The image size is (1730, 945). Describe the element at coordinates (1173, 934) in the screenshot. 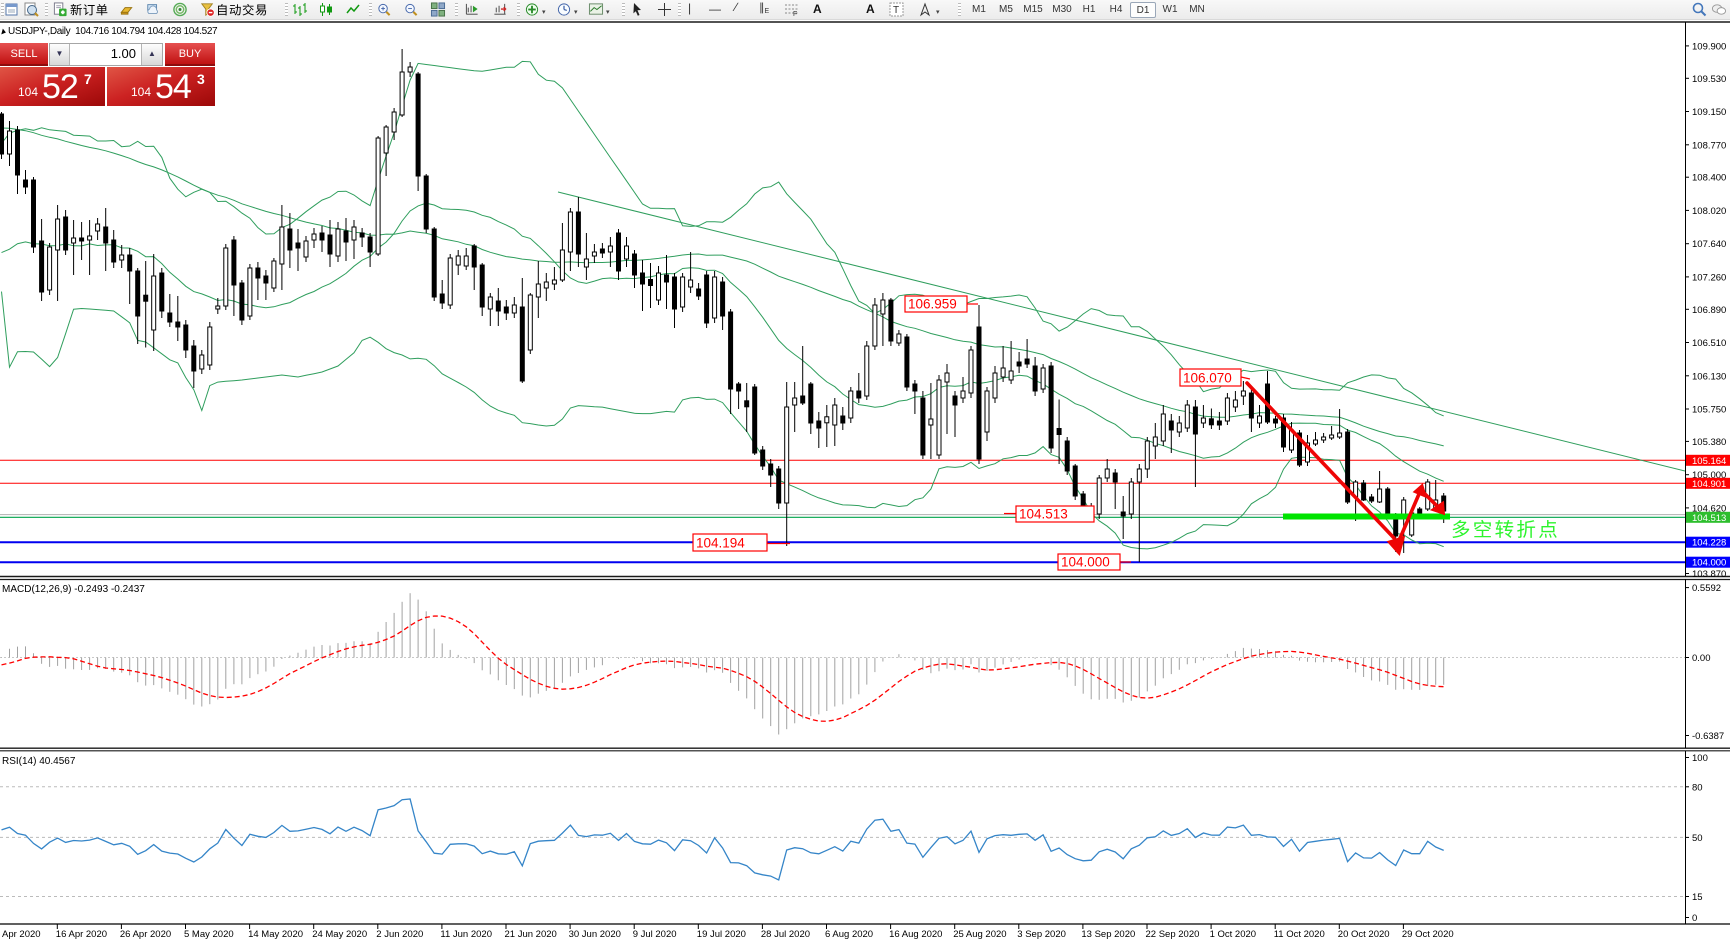

I see `svg-text: 22 Sep 2020` at that location.